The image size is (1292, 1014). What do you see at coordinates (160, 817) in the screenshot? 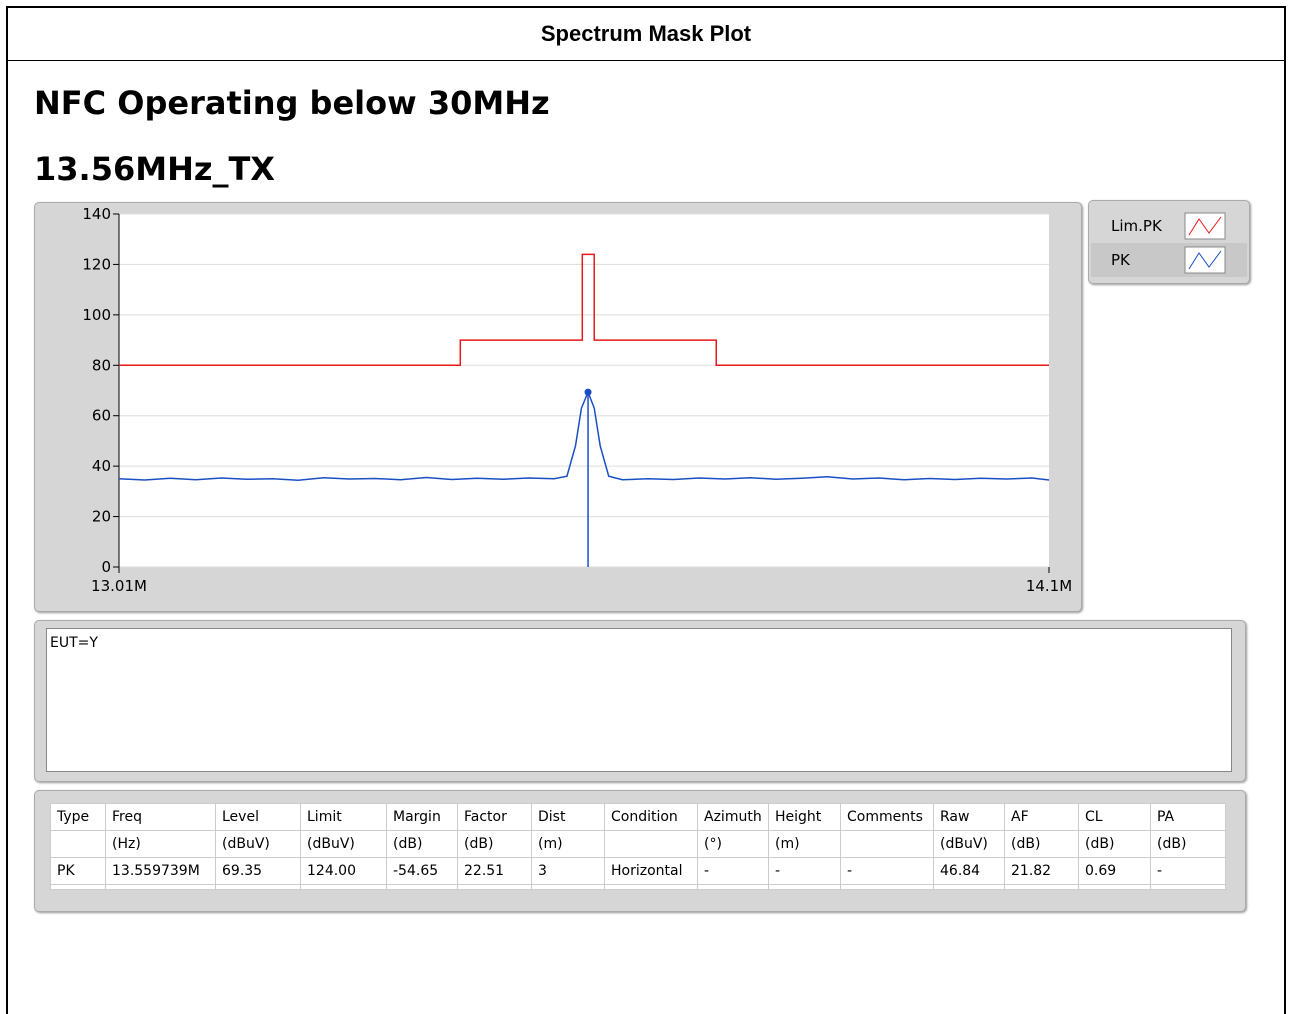
I see `header-cell: Freq` at bounding box center [160, 817].